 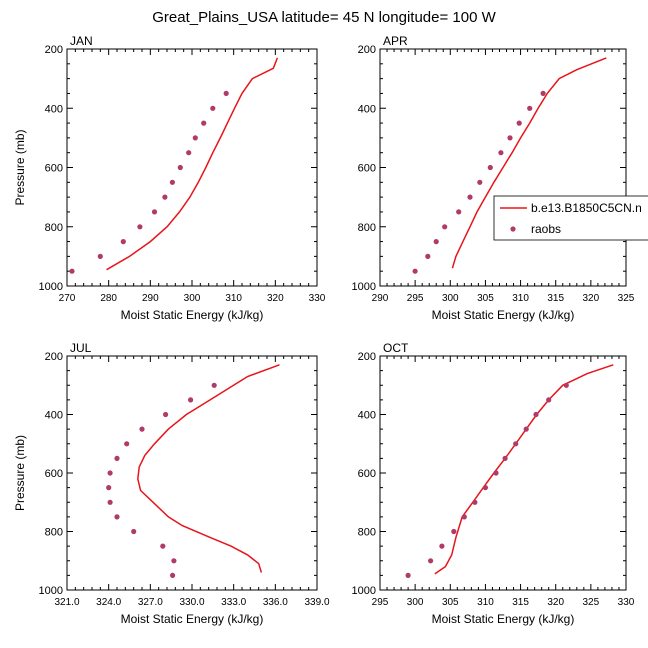 I want to click on x-tick-label: 333.0, so click(x=233, y=602).